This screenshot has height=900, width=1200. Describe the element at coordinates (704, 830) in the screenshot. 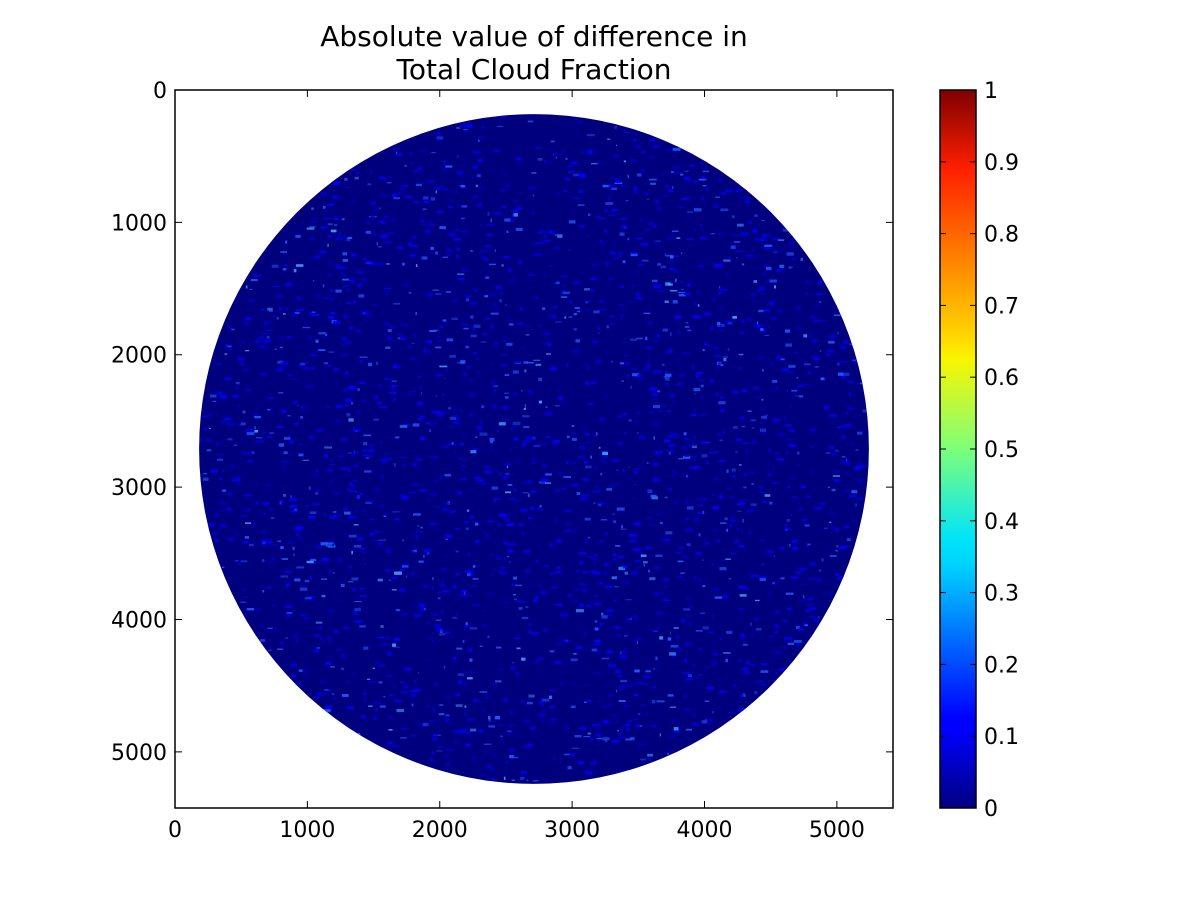

I see `x-tick-label: 4000` at that location.